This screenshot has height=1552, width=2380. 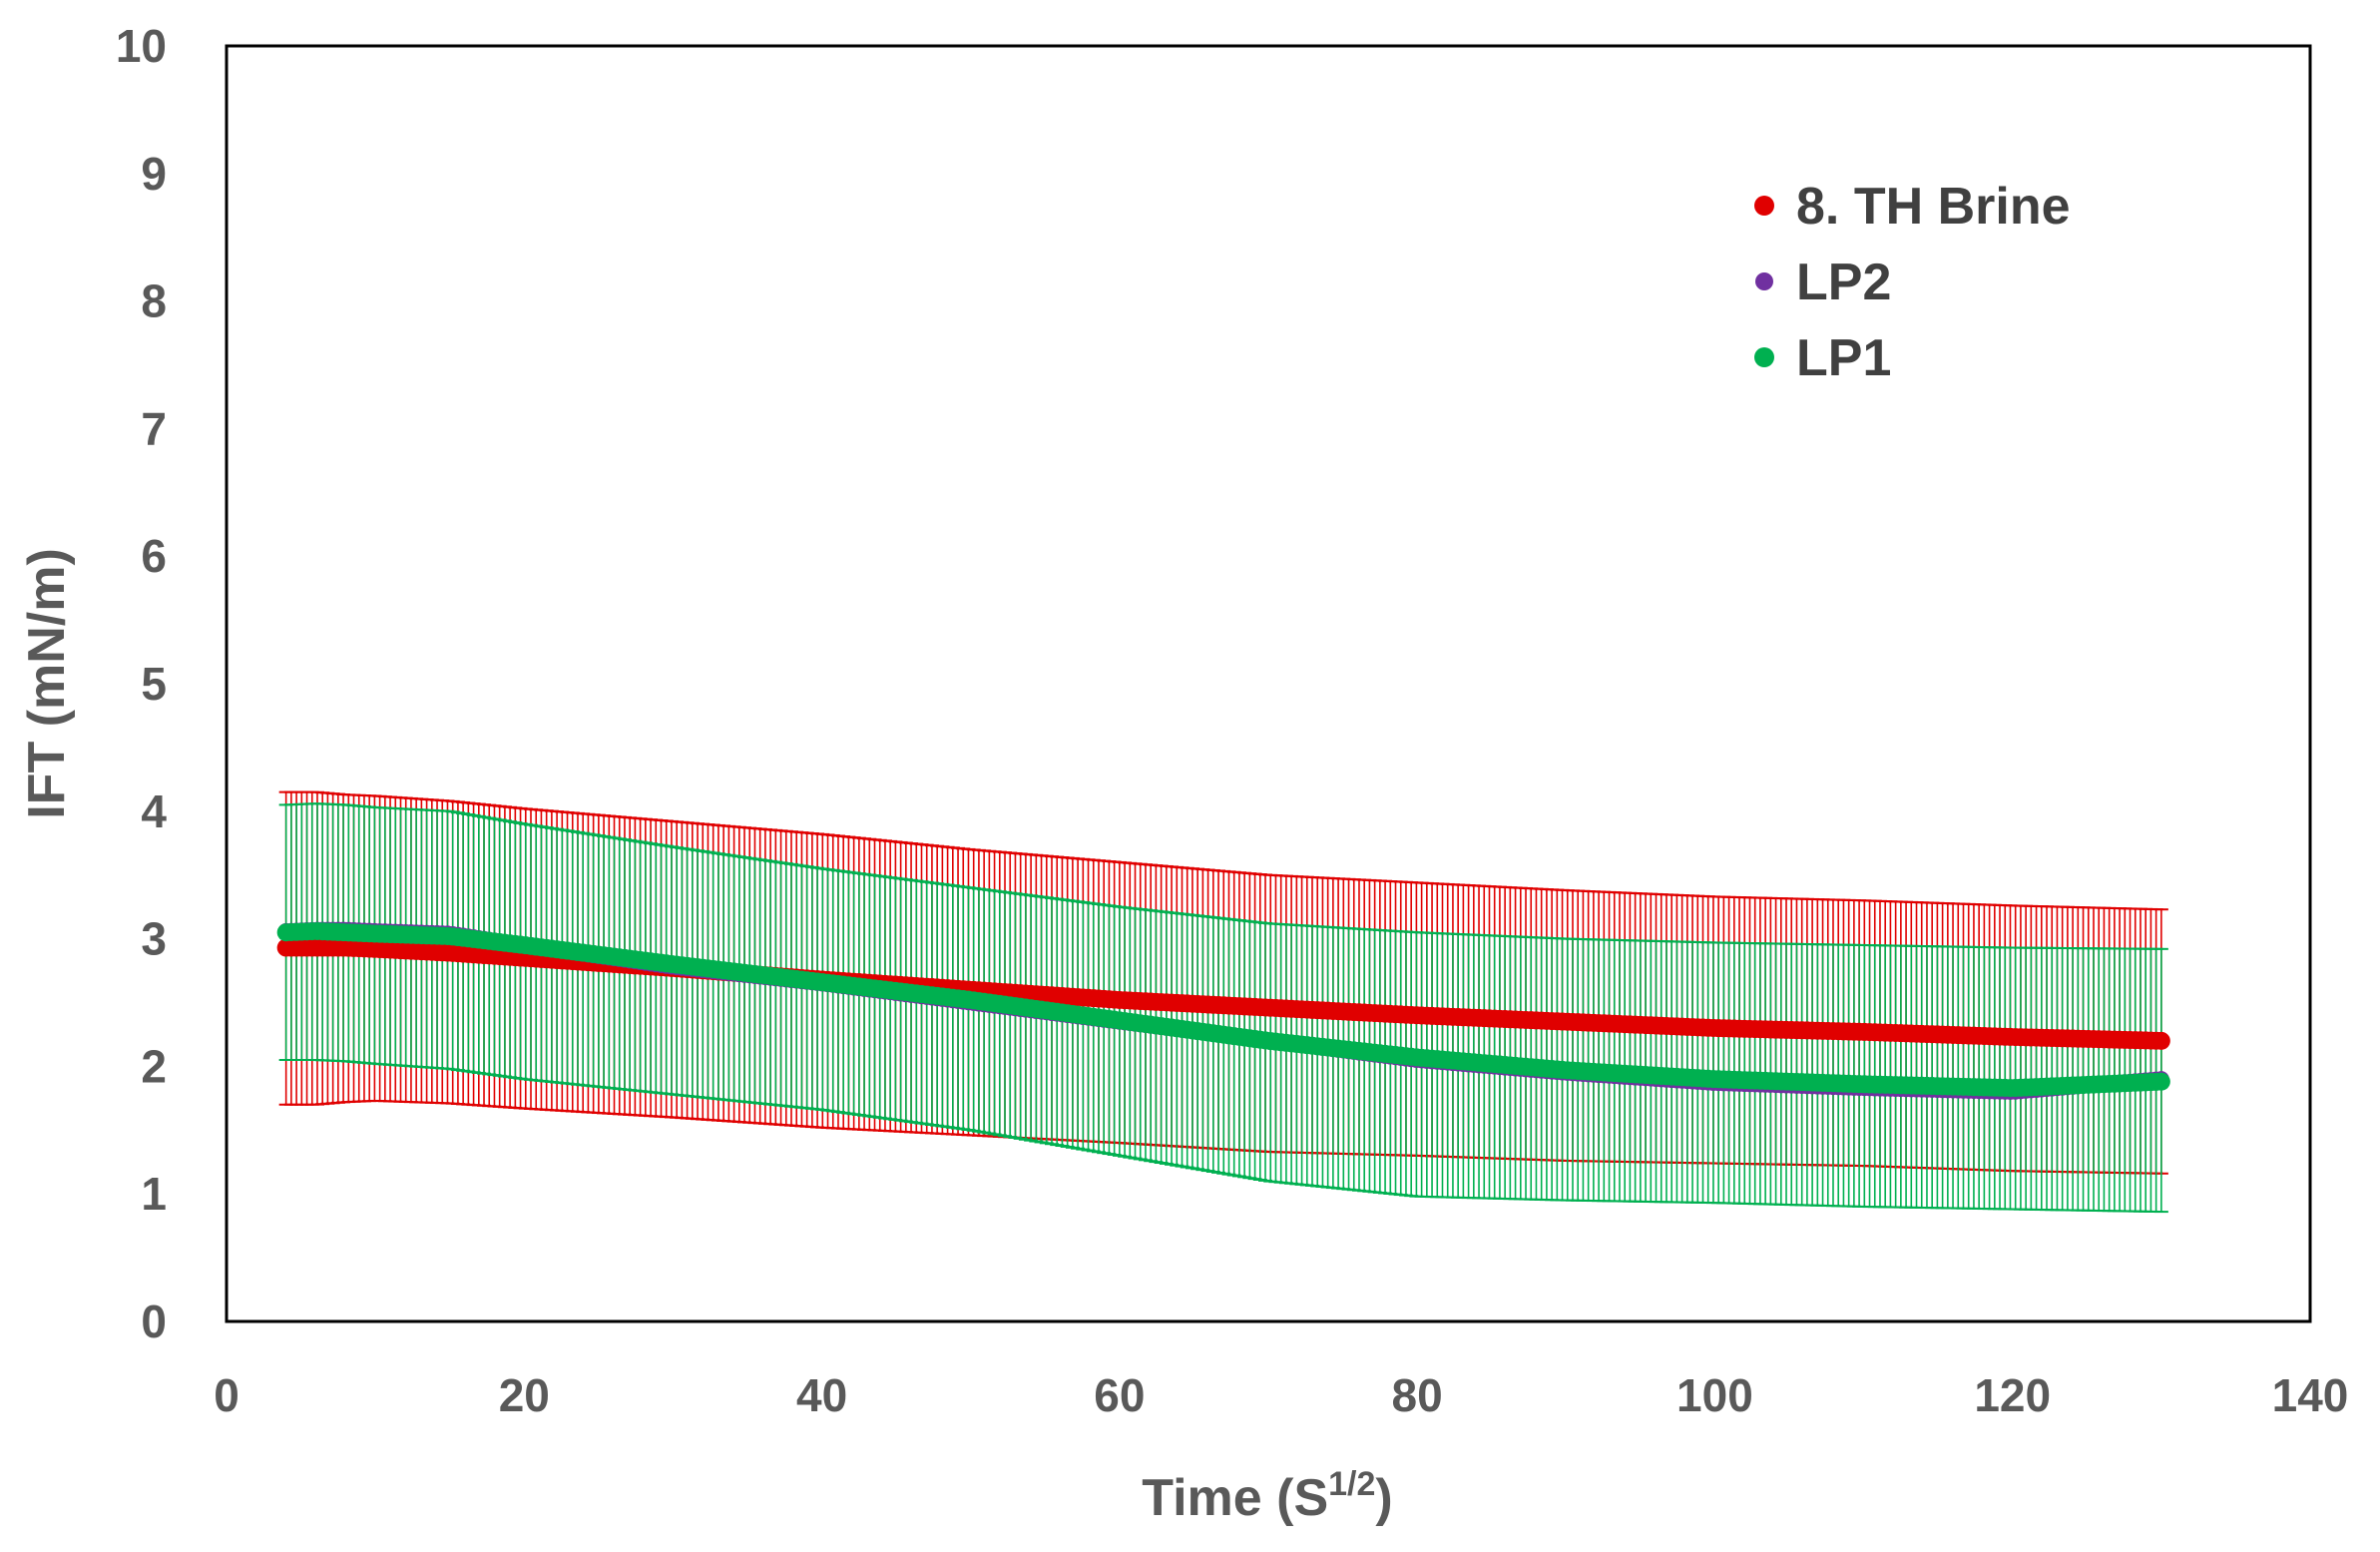 What do you see at coordinates (1764, 281) in the screenshot?
I see `legend-marker-lp2` at bounding box center [1764, 281].